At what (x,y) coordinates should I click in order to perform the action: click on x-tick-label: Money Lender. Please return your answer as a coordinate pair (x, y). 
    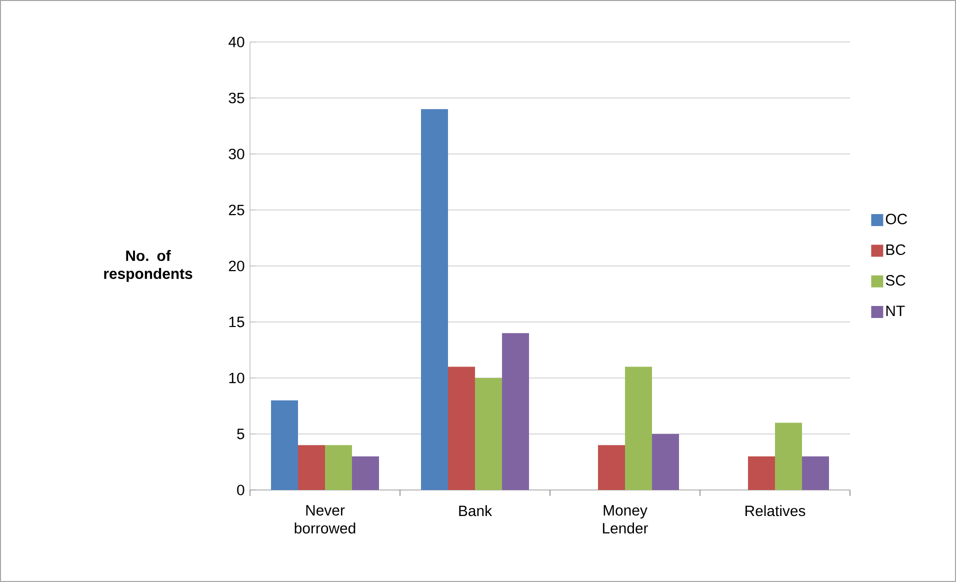
    Looking at the image, I should click on (625, 519).